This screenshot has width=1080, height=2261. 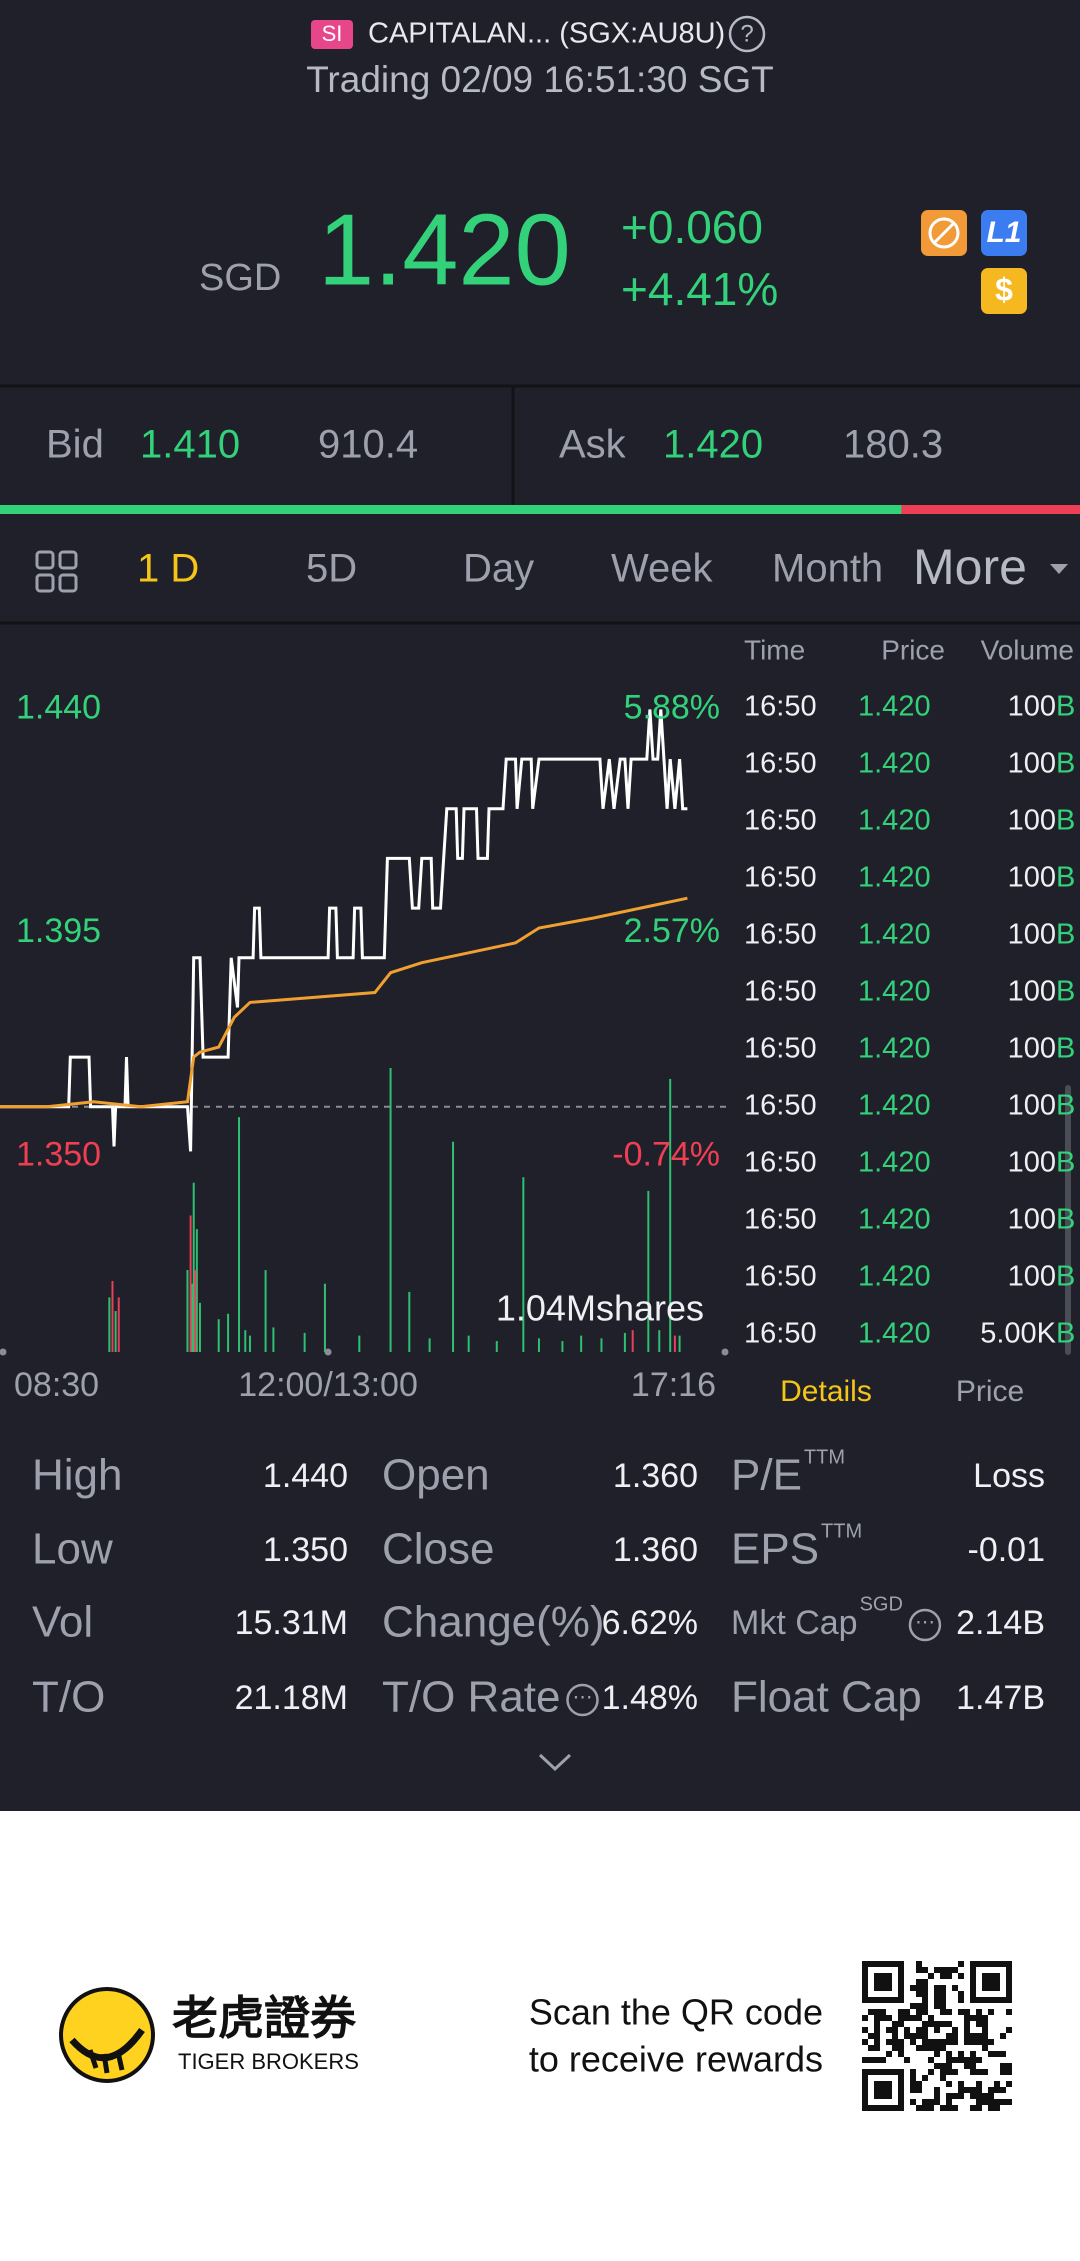 I want to click on qr-finder, so click(x=883, y=2090).